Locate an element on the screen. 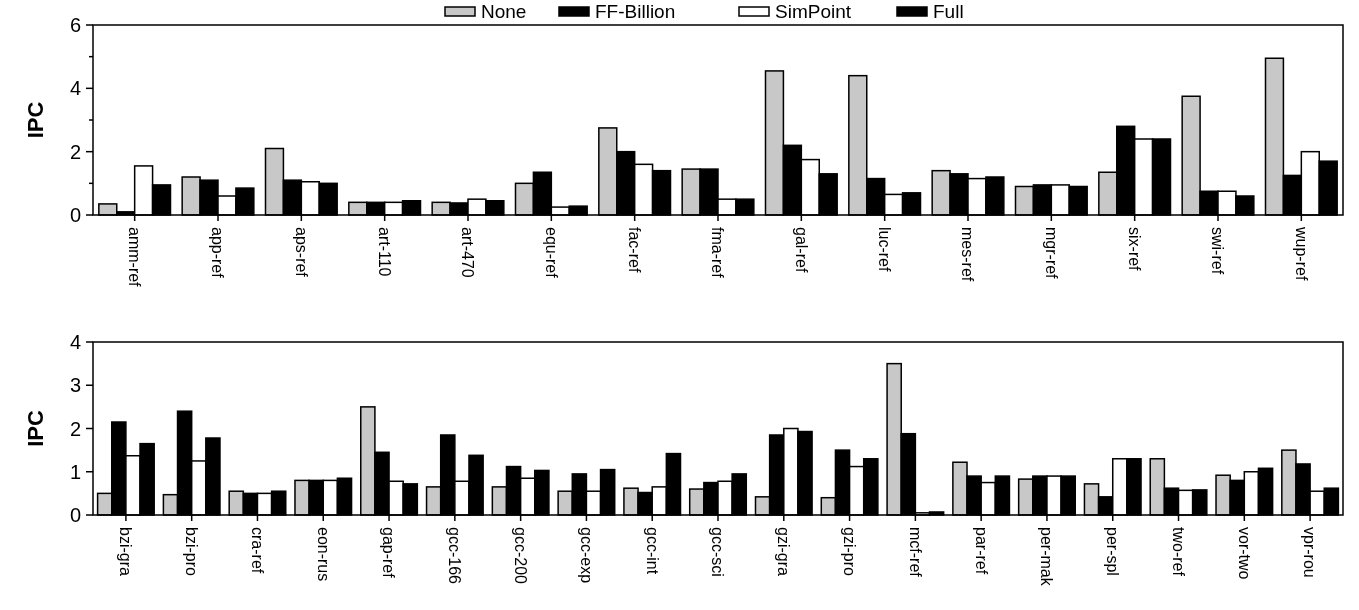 Image resolution: width=1359 pixels, height=610 pixels. x-tick-label: two-ref is located at coordinates (1178, 552).